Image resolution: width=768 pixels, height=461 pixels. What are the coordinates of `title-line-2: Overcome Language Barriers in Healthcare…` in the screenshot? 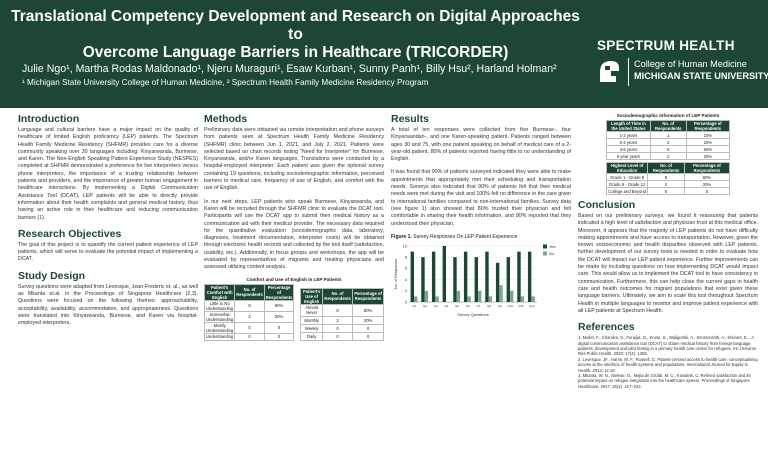 It's located at (295, 52).